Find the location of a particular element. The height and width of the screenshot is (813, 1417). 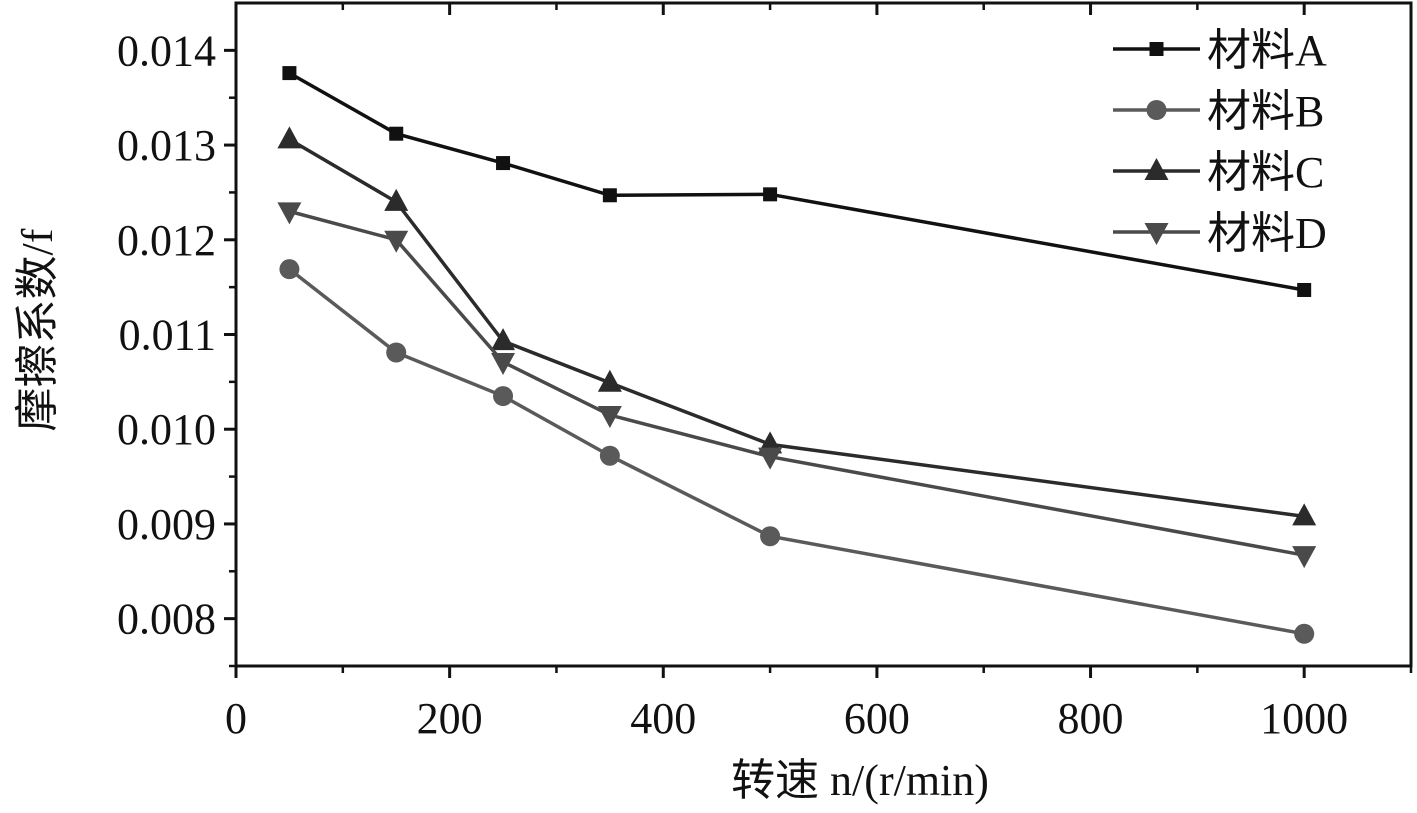

y-tick-label: 0.010 is located at coordinates (166, 429).